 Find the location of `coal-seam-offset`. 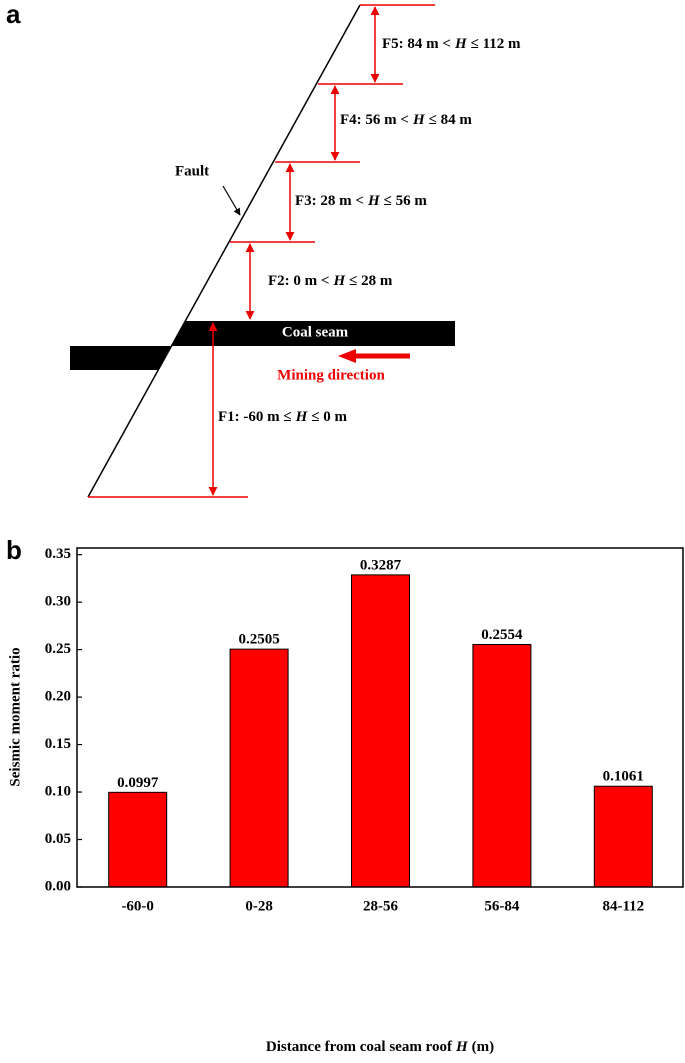

coal-seam-offset is located at coordinates (120, 358).